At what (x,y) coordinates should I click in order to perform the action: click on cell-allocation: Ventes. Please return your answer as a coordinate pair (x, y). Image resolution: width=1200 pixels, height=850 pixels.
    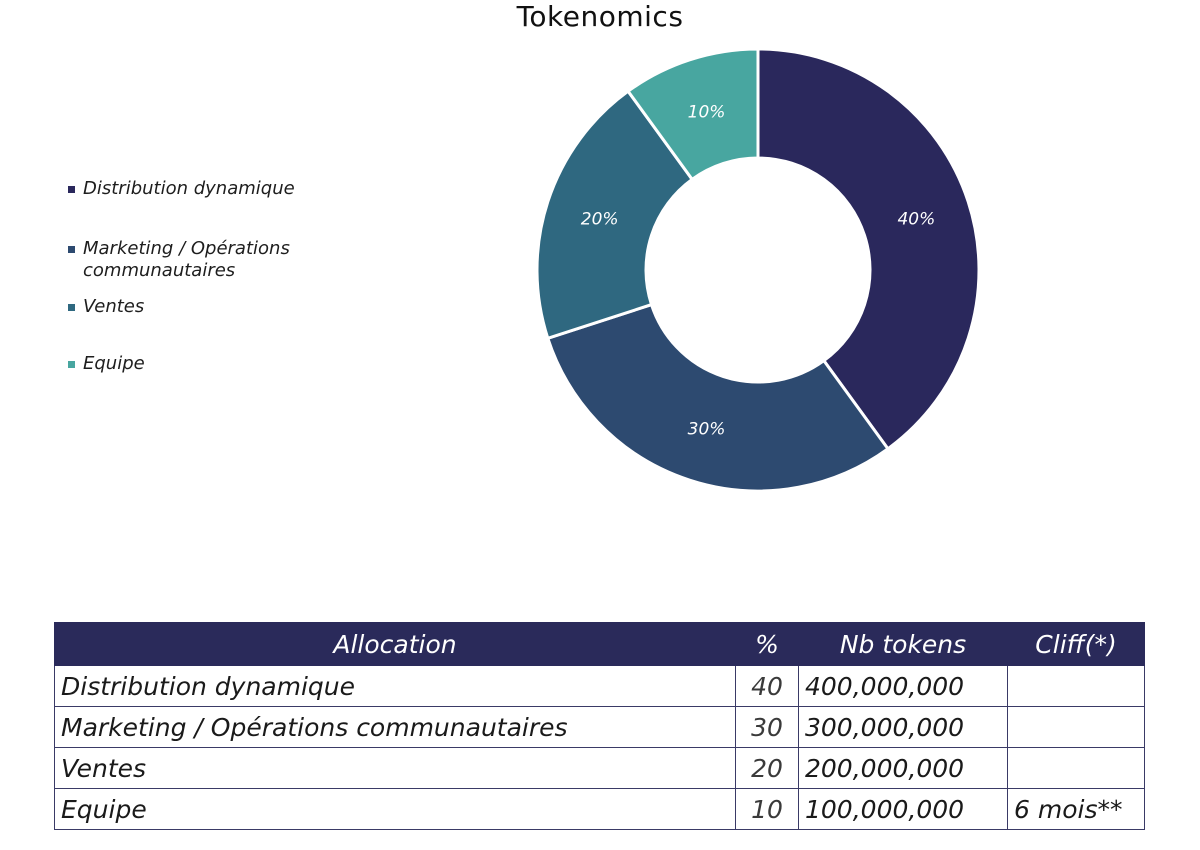
    Looking at the image, I should click on (395, 768).